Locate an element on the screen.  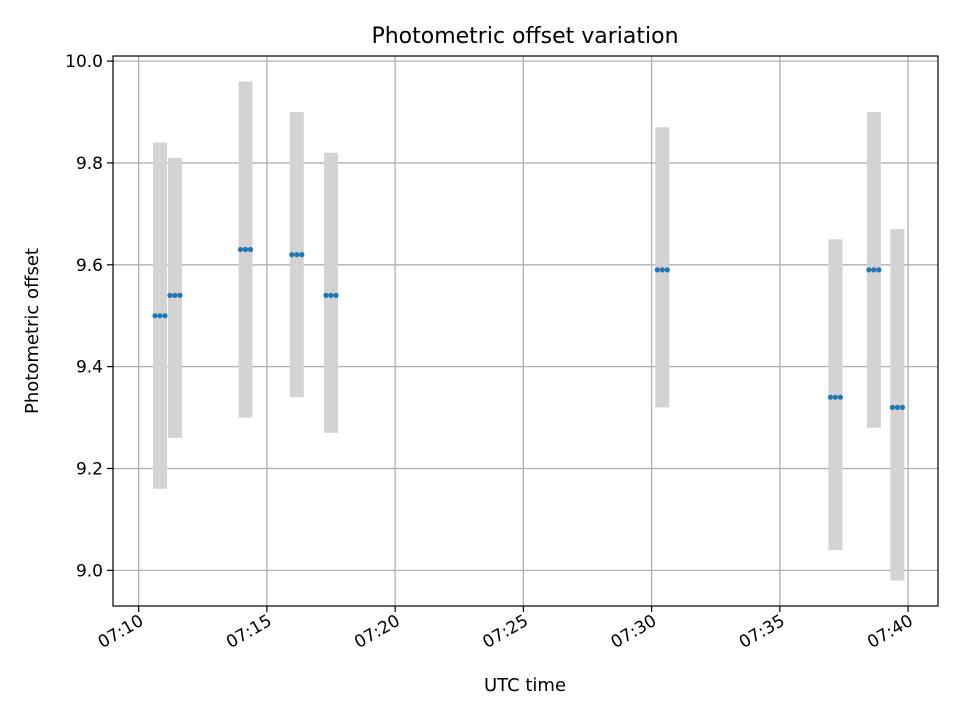
y-axis-ticks: 9.0 9.2 9.4 9.6 9.8 10.0 is located at coordinates (89, 316).